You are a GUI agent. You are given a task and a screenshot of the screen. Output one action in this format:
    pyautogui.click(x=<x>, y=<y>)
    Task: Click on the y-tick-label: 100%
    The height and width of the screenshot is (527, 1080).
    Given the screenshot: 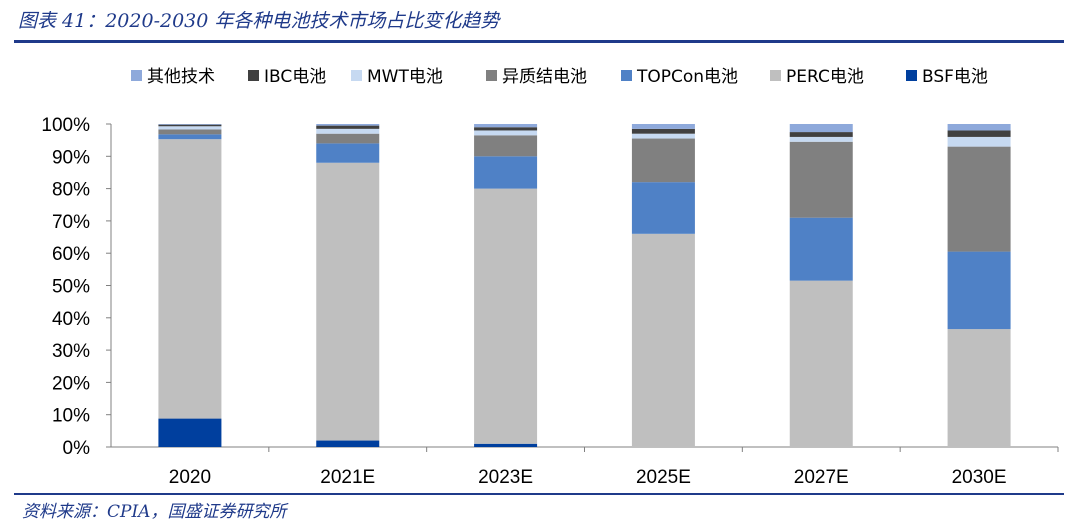 What is the action you would take?
    pyautogui.click(x=65, y=125)
    